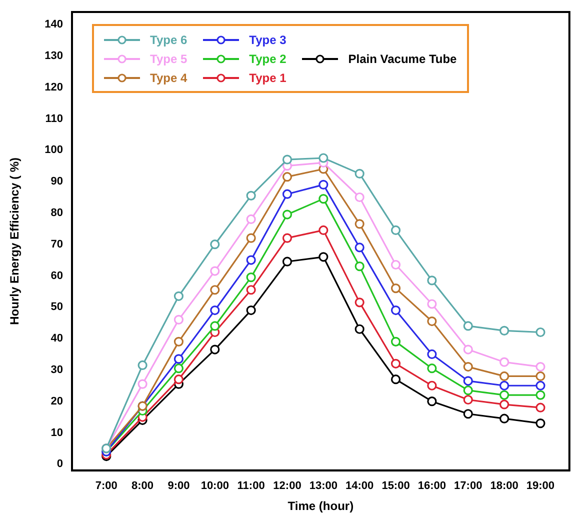 The width and height of the screenshot is (575, 518). Describe the element at coordinates (402, 59) in the screenshot. I see `legend-label: Plain Vacume Tube` at that location.